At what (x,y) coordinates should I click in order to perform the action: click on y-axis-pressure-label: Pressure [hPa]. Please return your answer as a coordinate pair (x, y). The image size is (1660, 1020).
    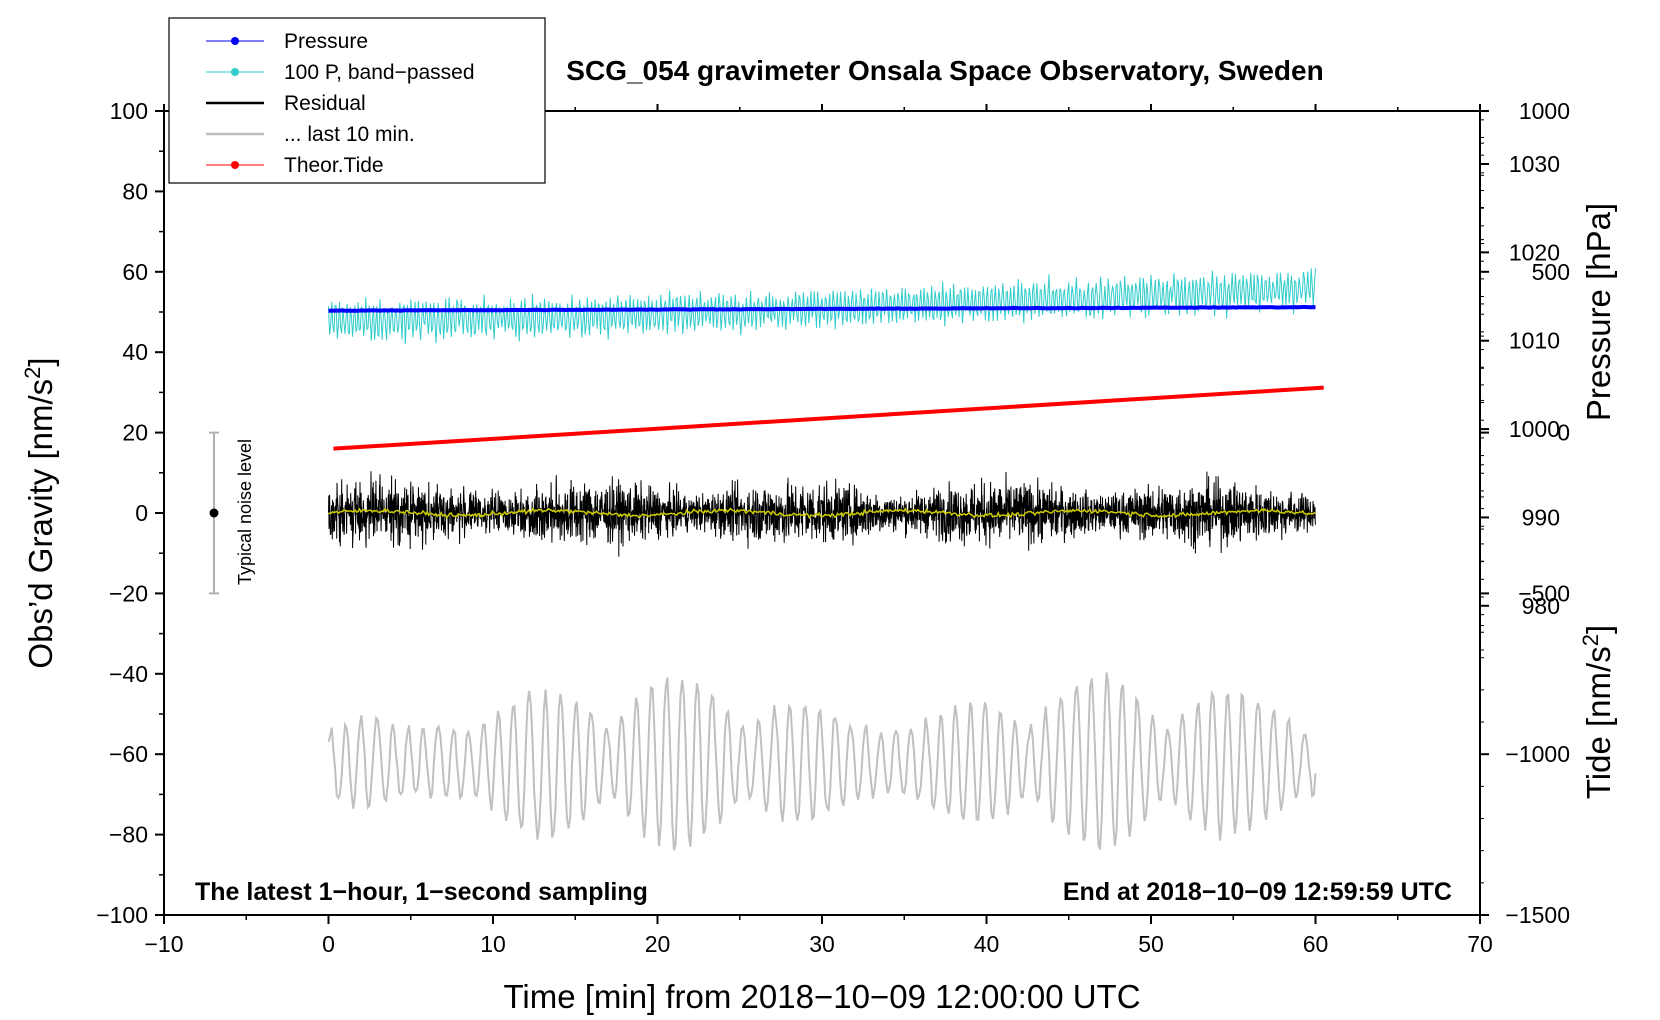
    Looking at the image, I should click on (1598, 312).